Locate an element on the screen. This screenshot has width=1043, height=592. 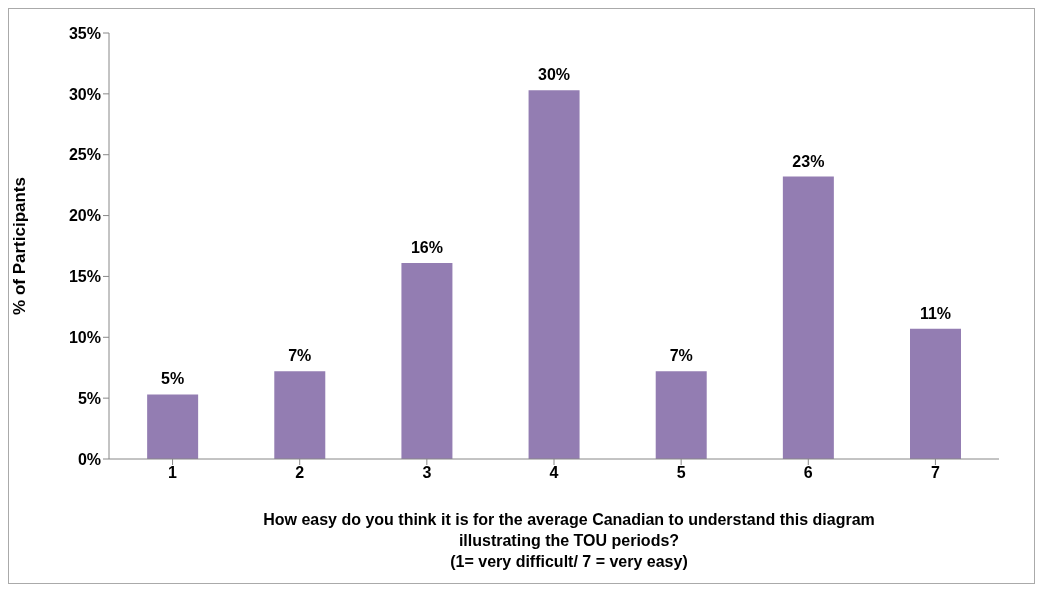
y-tick-label: 35% is located at coordinates (84, 33).